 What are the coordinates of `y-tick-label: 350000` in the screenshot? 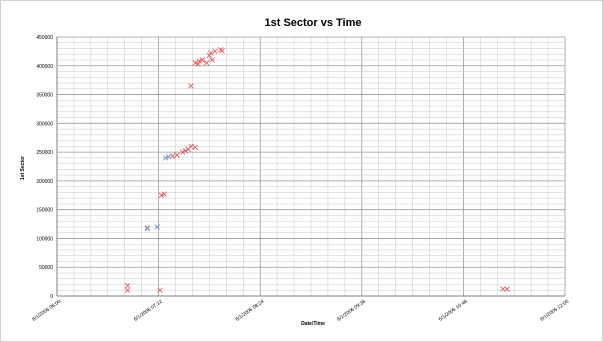 It's located at (44, 96).